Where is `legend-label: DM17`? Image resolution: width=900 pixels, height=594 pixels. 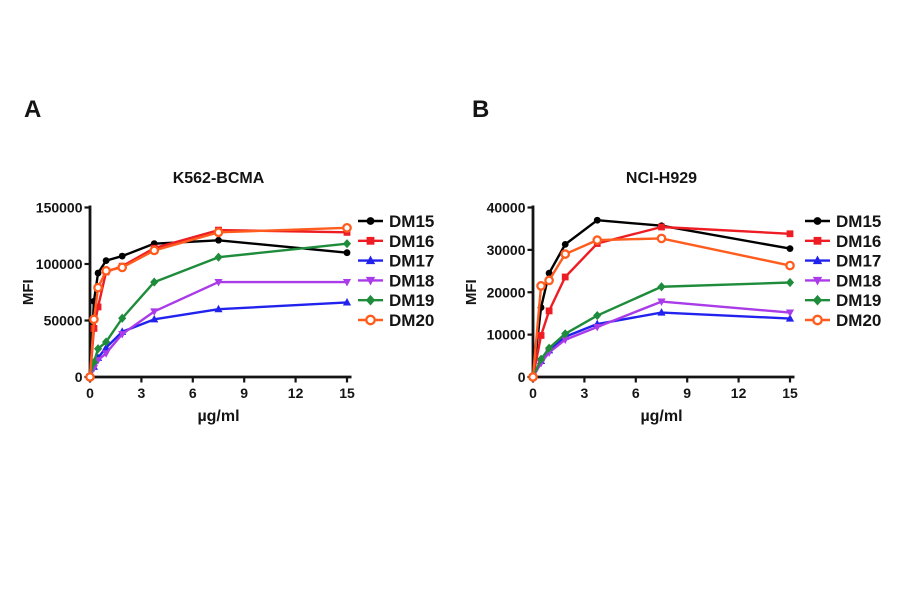 legend-label: DM17 is located at coordinates (858, 261).